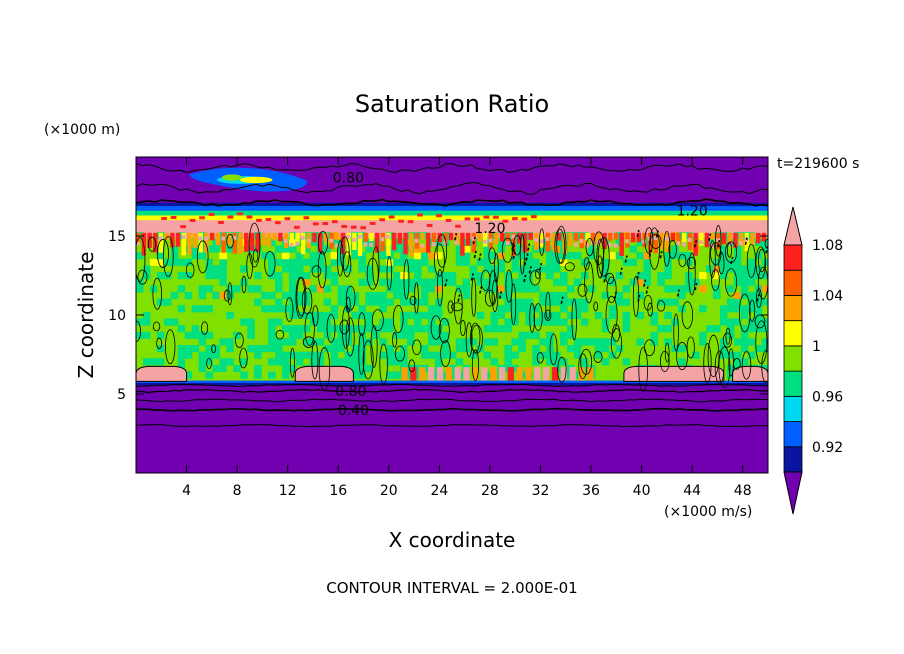 The image size is (904, 654). Describe the element at coordinates (743, 491) in the screenshot. I see `x-tick-label: 48` at that location.